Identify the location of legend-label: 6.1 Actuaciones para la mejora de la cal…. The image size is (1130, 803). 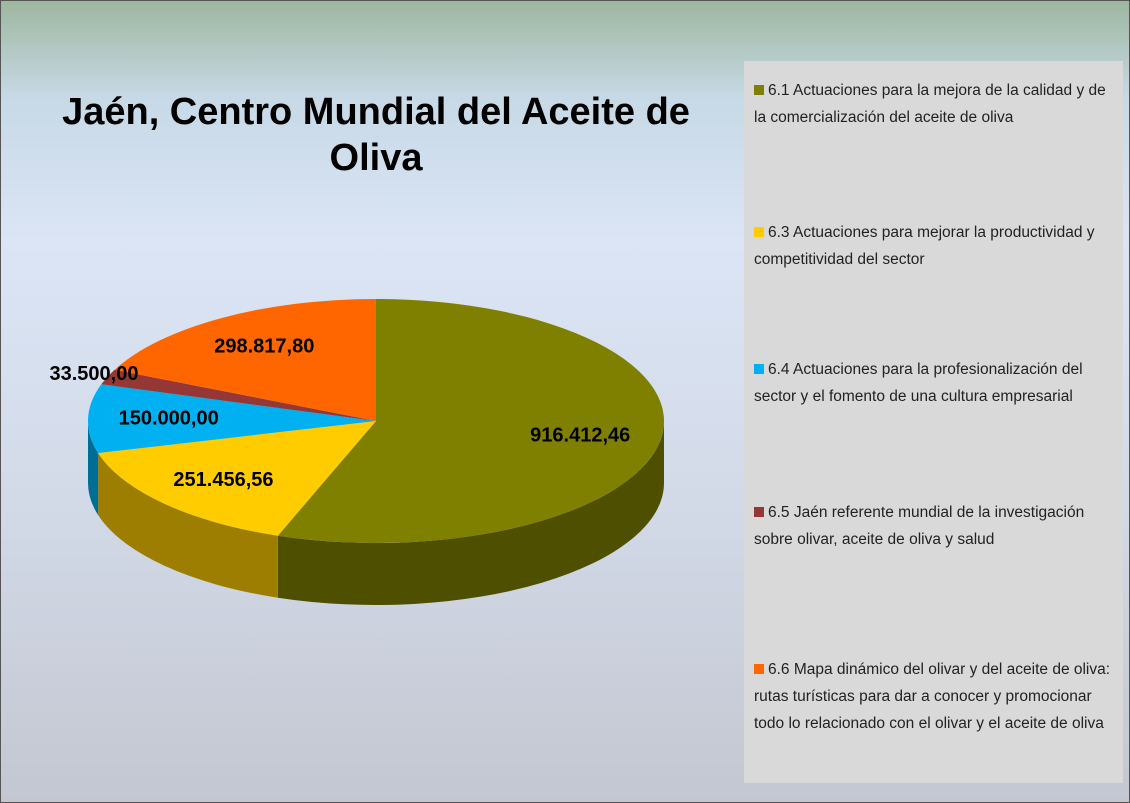
(930, 104).